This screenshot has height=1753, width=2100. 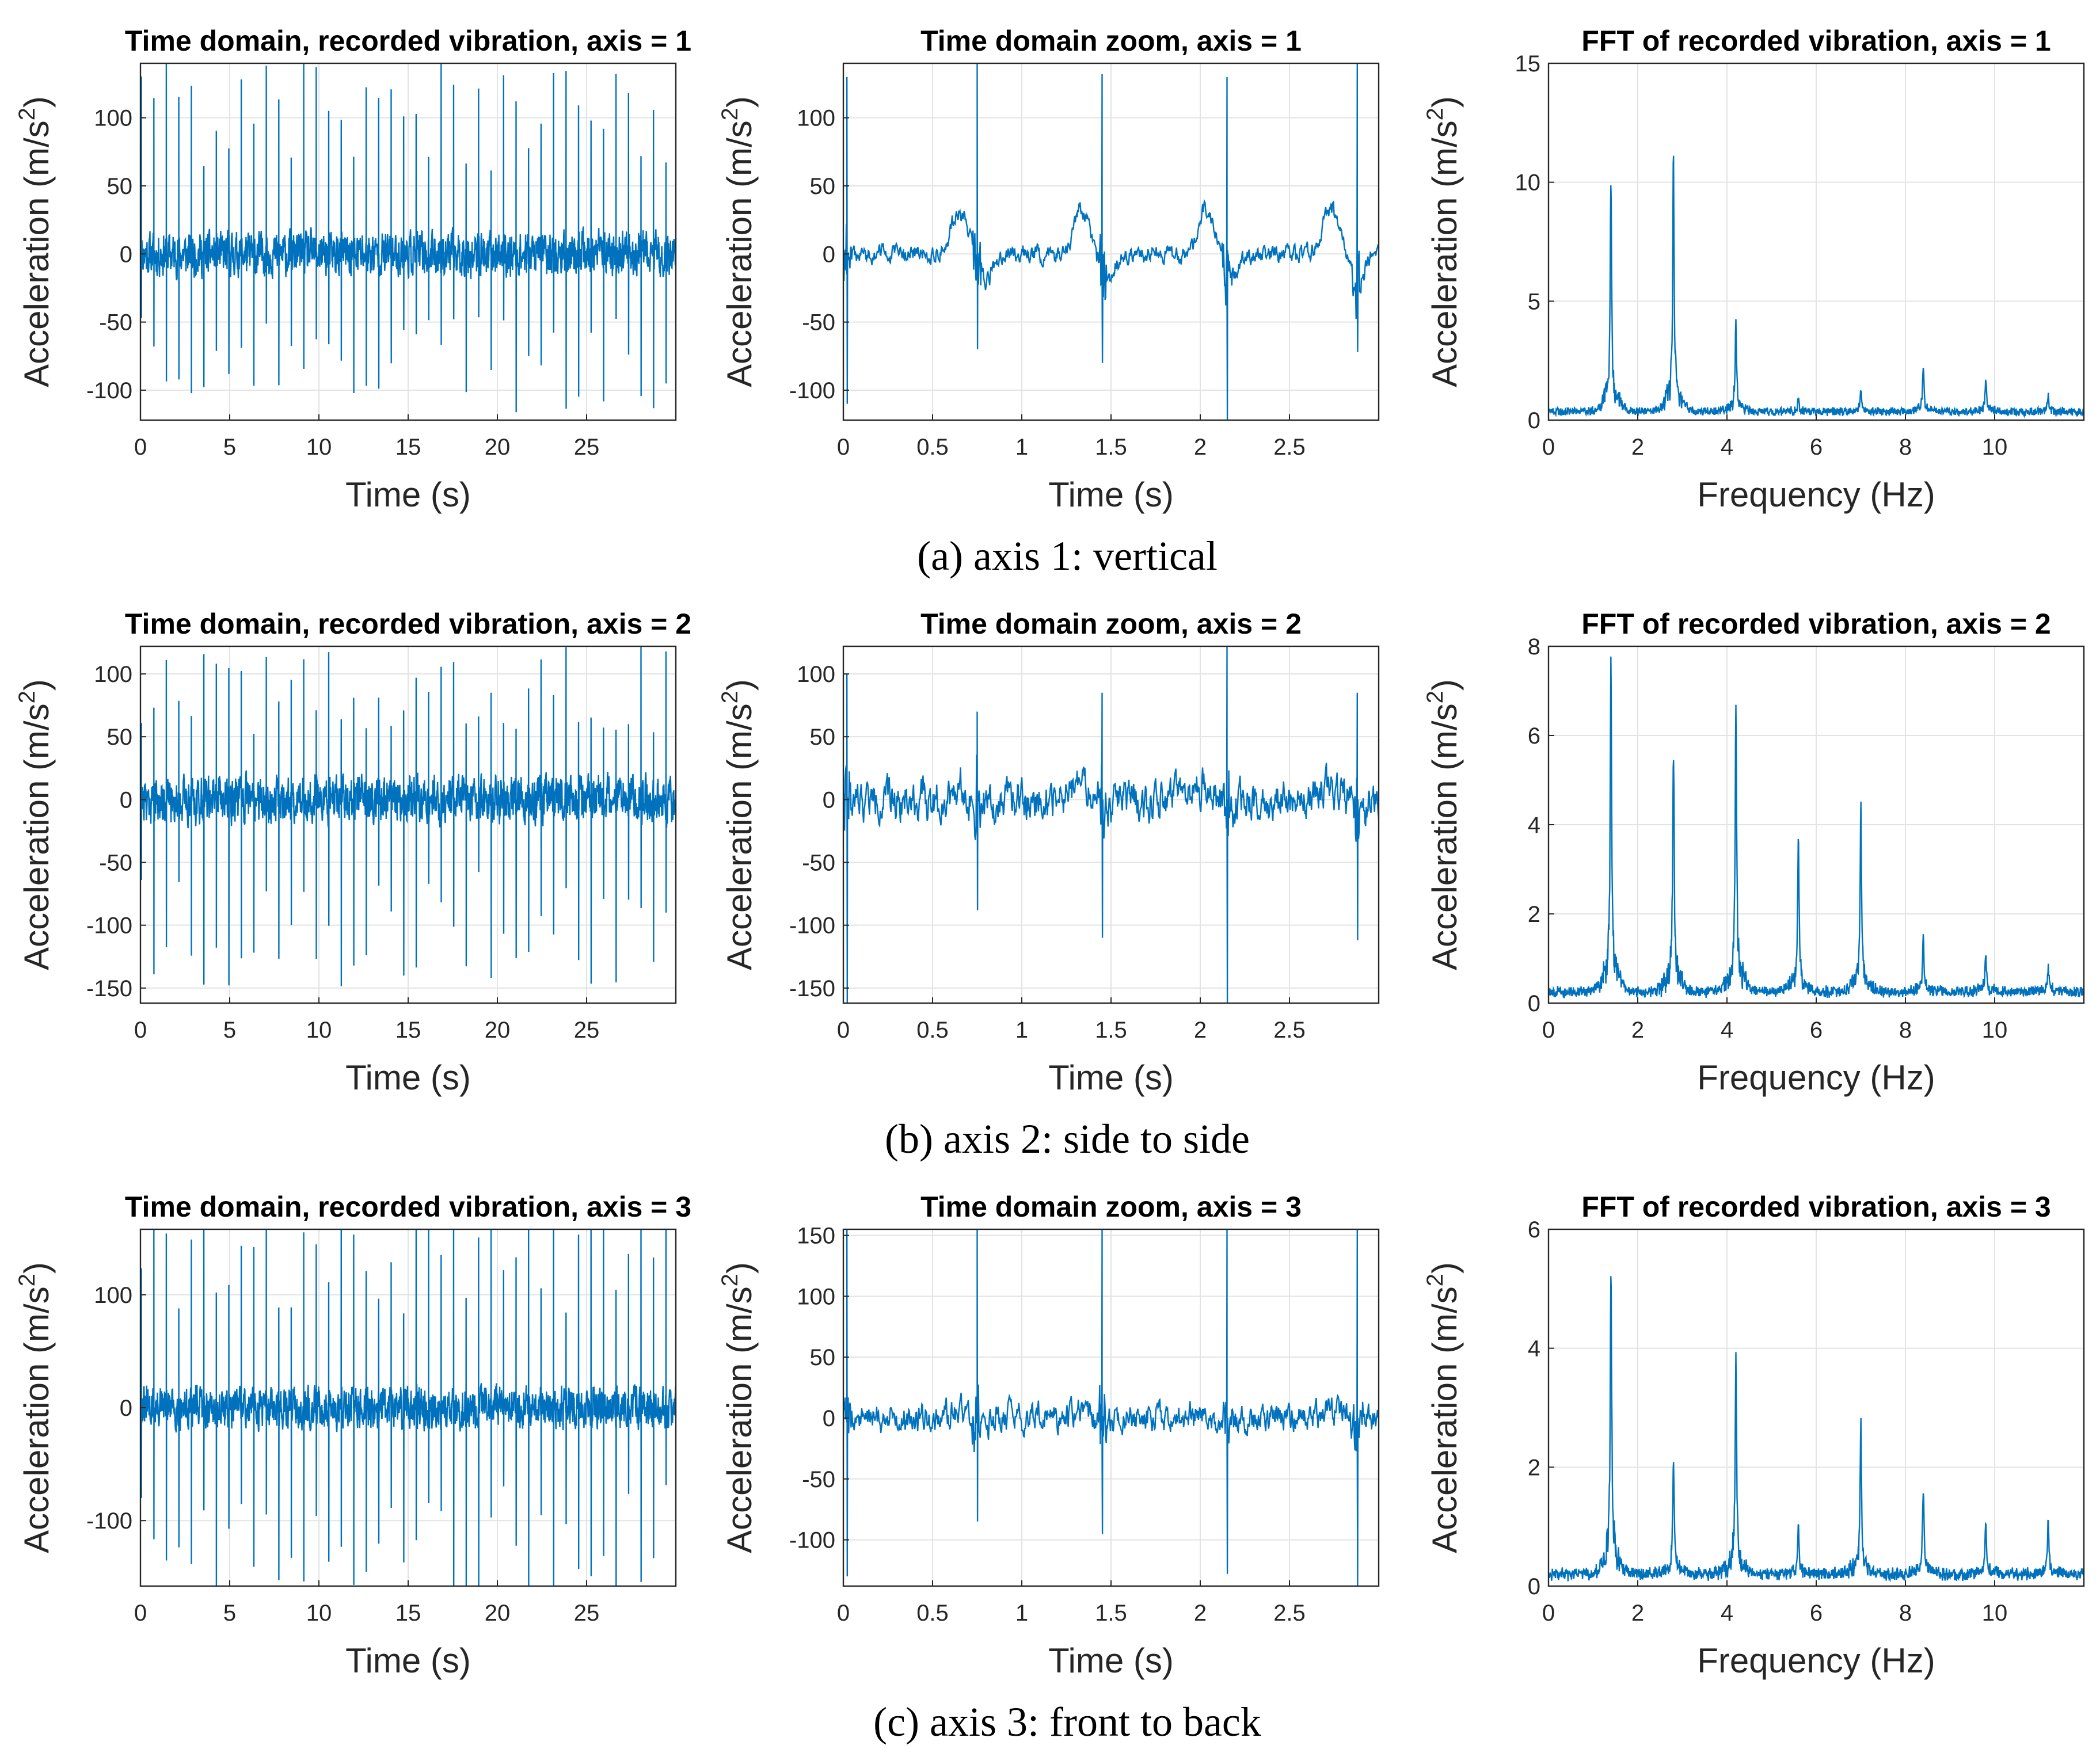 What do you see at coordinates (812, 988) in the screenshot?
I see `y-tick-label: -150` at bounding box center [812, 988].